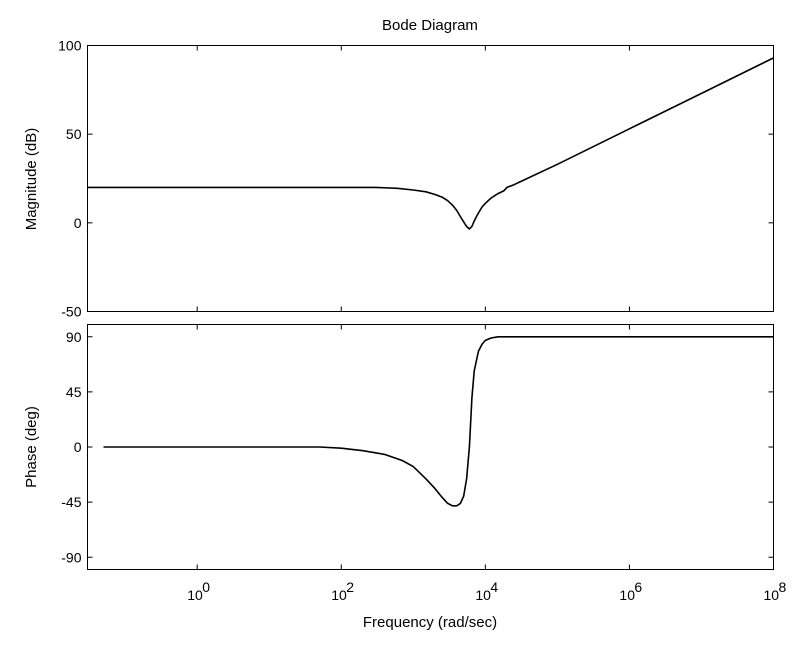 Image resolution: width=809 pixels, height=659 pixels. What do you see at coordinates (71, 557) in the screenshot?
I see `phase-y-tick-label: -90` at bounding box center [71, 557].